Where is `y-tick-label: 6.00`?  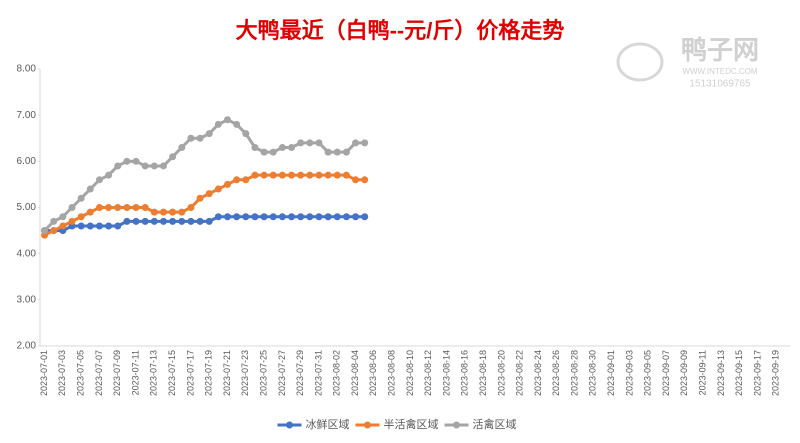
y-tick-label: 6.00 is located at coordinates (27, 161).